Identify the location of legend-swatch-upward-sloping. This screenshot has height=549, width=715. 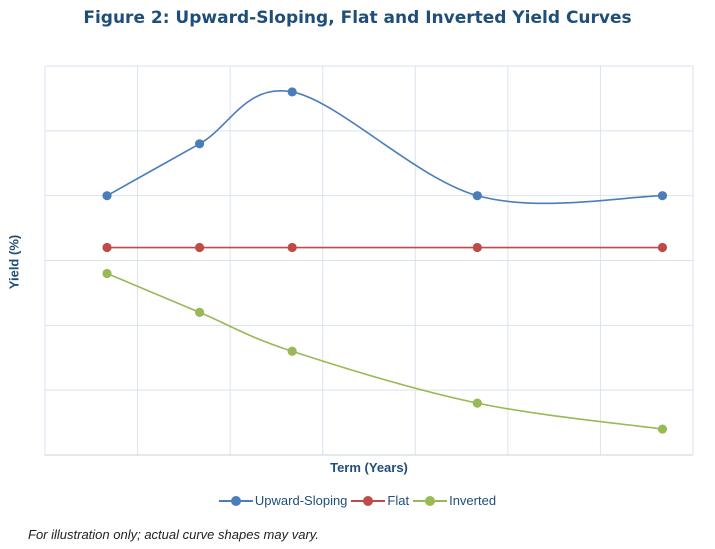
(235, 501).